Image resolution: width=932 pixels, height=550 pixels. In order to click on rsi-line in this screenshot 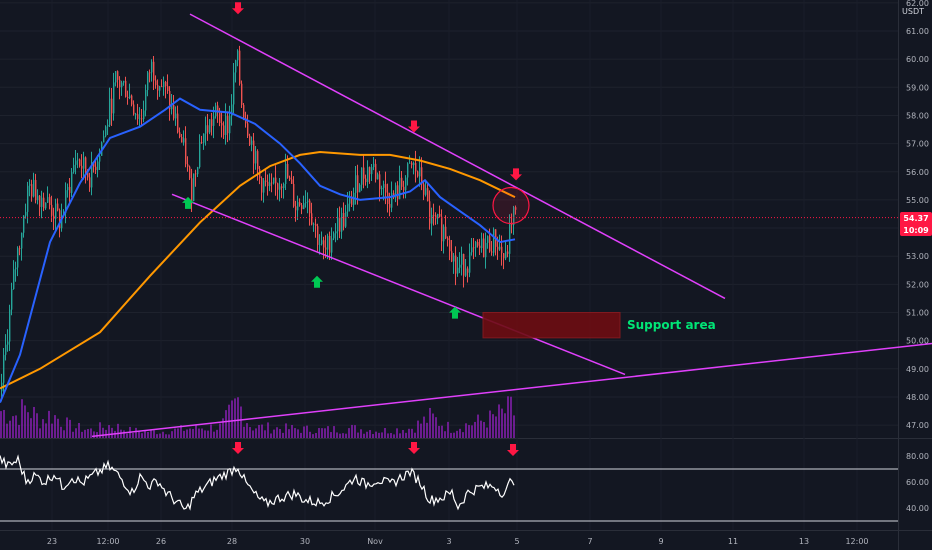, I will do `click(257, 482)`.